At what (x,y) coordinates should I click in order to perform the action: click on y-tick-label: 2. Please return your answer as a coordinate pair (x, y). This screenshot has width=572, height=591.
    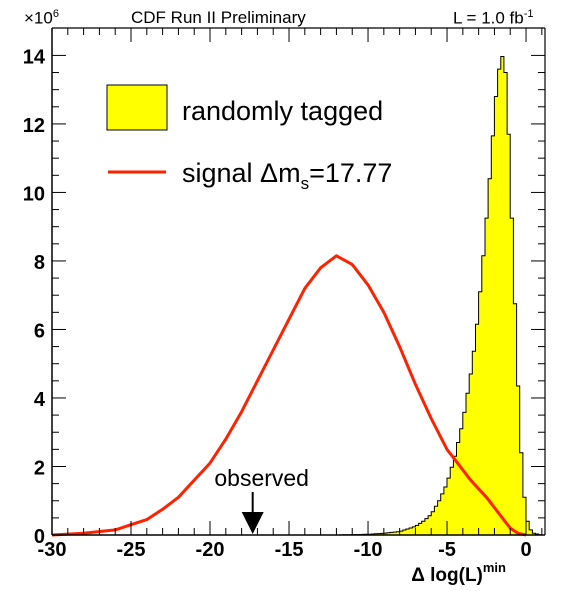
    Looking at the image, I should click on (39, 468).